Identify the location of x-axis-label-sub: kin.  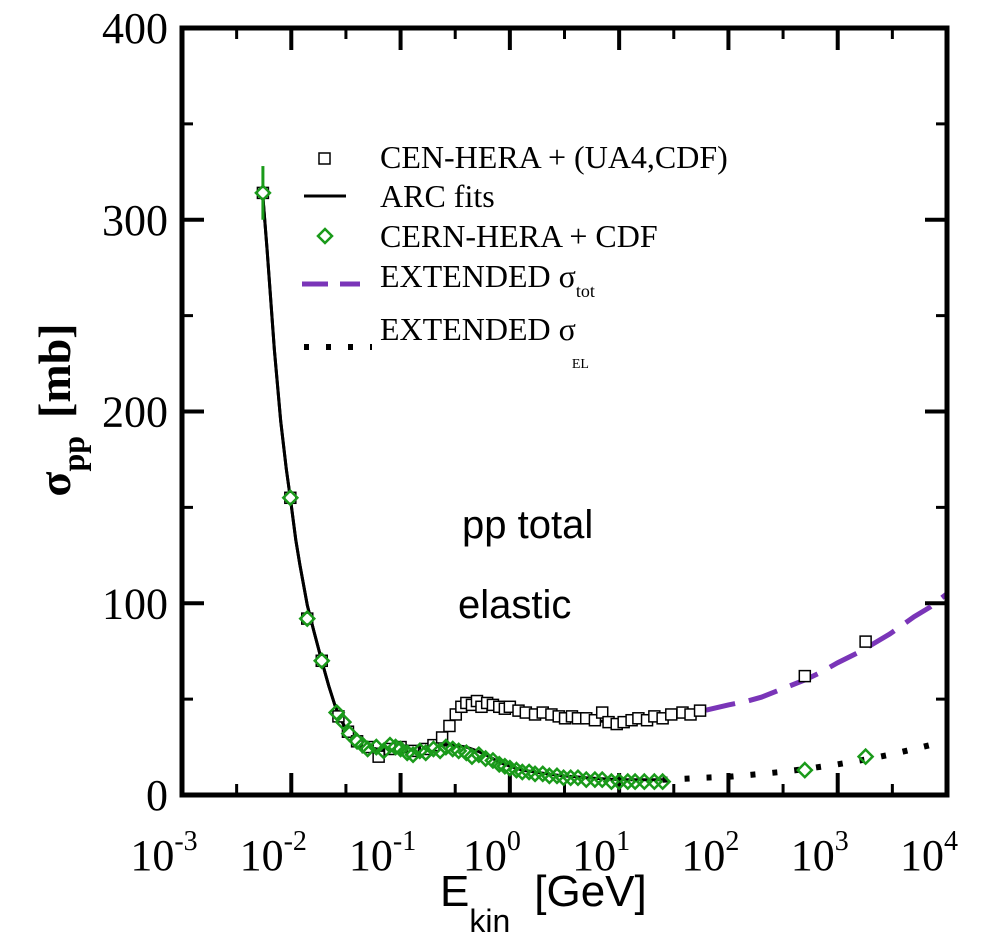
(489, 921).